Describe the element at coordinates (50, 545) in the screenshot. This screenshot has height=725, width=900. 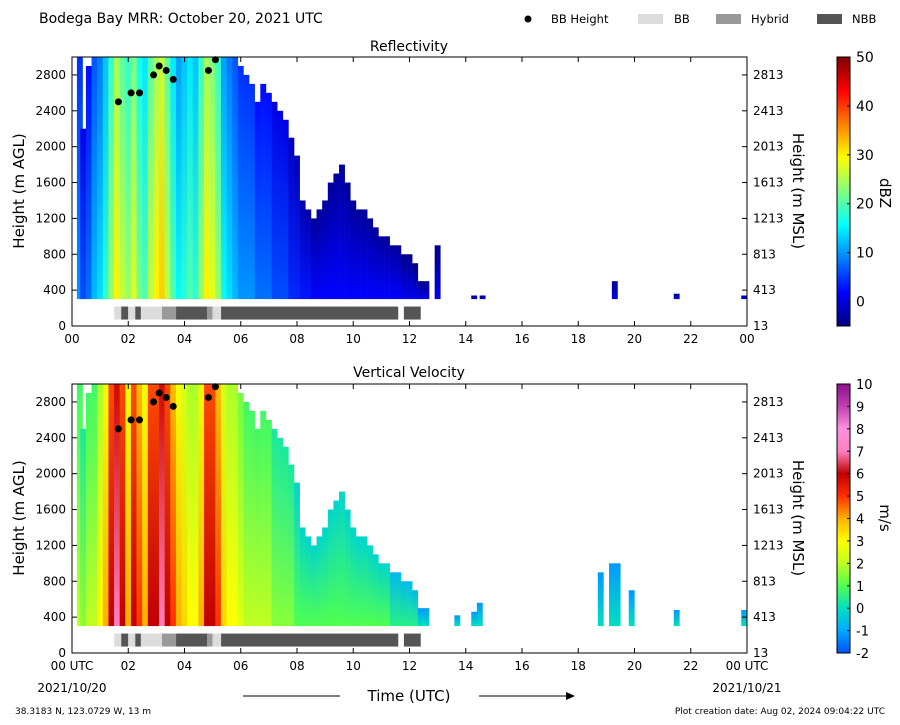
I see `y-tick-label: 1200` at that location.